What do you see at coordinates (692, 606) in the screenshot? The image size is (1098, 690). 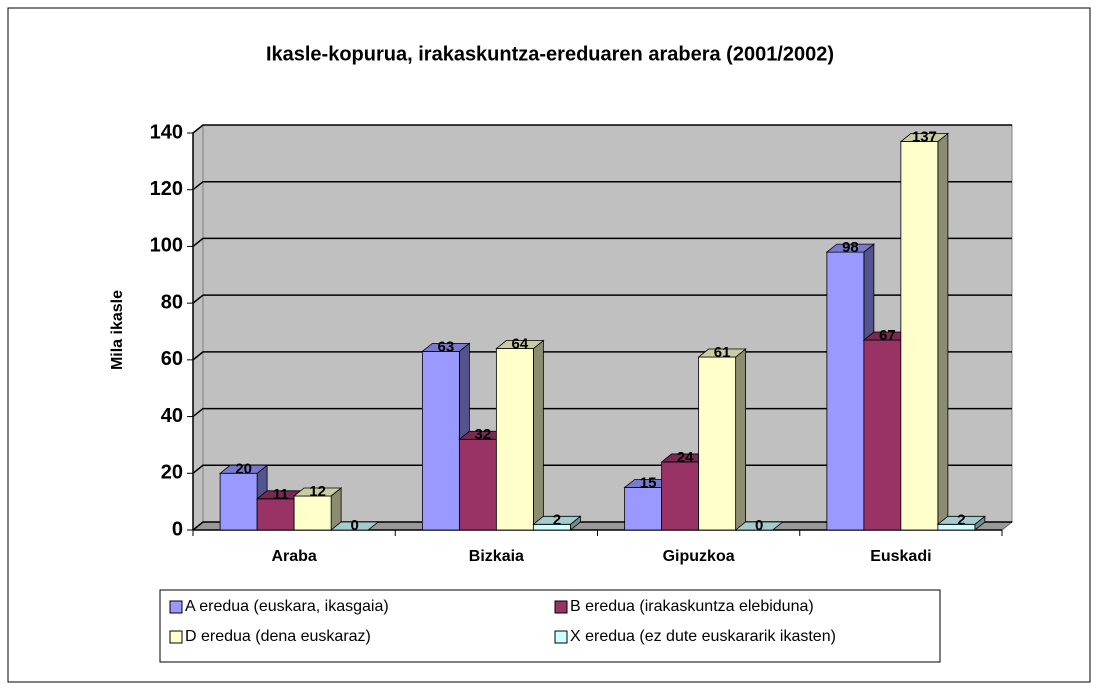 I see `legend-label: B eredua (irakaskuntza elebiduna)` at bounding box center [692, 606].